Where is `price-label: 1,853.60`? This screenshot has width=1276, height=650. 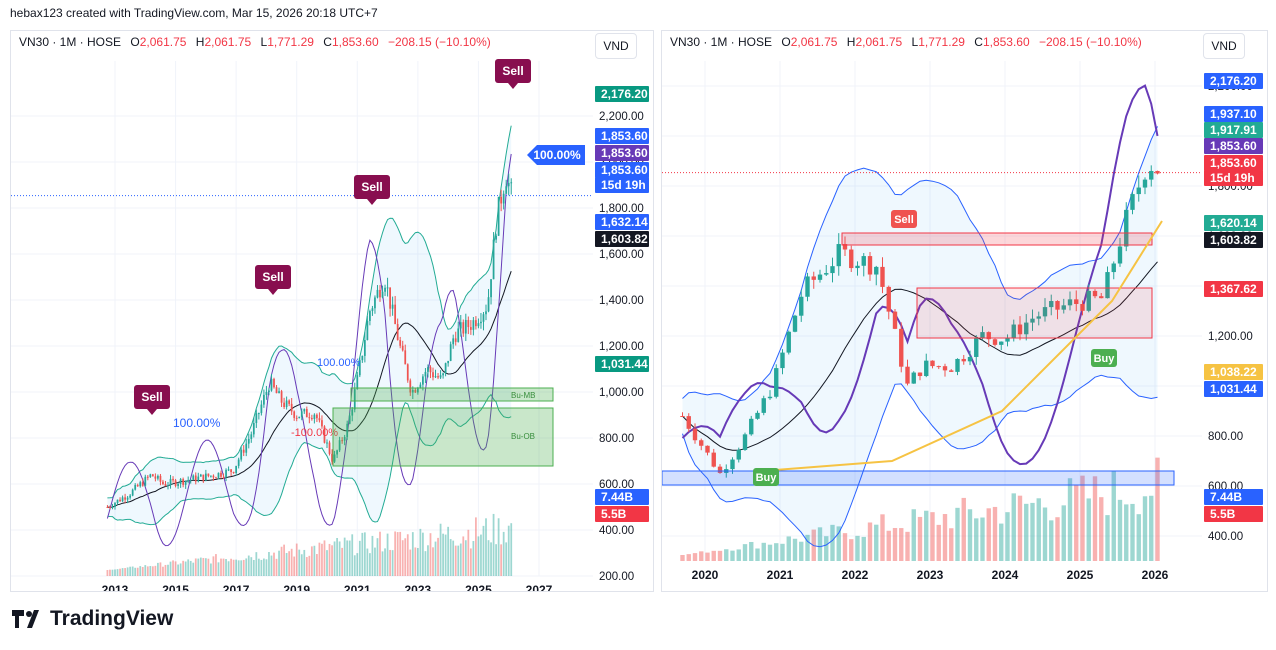
price-label: 1,853.60 is located at coordinates (624, 170).